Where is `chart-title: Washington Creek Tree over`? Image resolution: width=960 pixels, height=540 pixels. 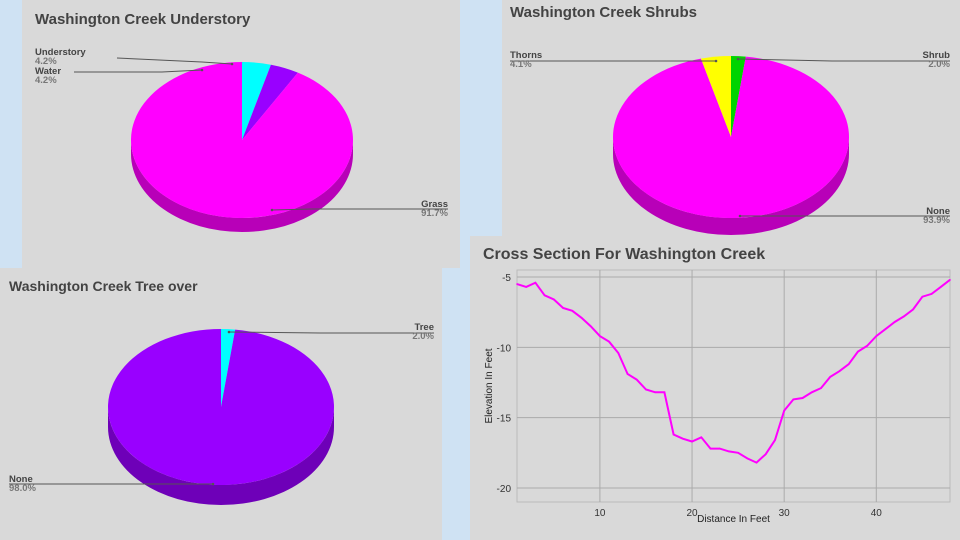 chart-title: Washington Creek Tree over is located at coordinates (103, 286).